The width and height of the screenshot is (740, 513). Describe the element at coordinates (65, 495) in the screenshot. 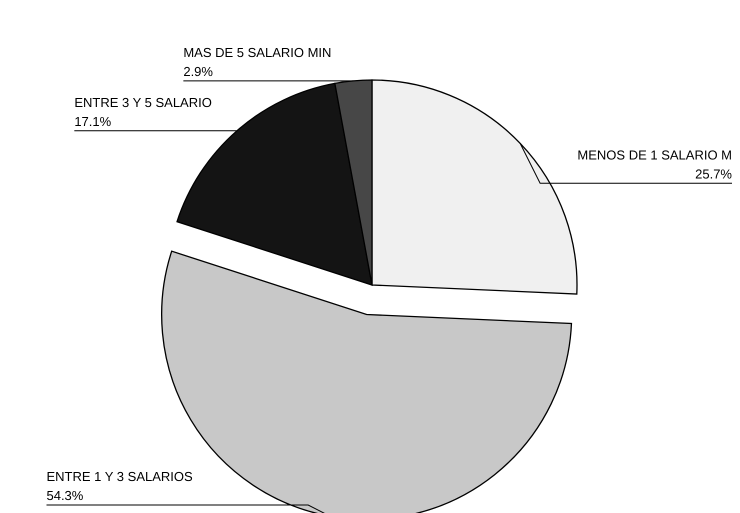

I see `data-label: 54.3%` at that location.